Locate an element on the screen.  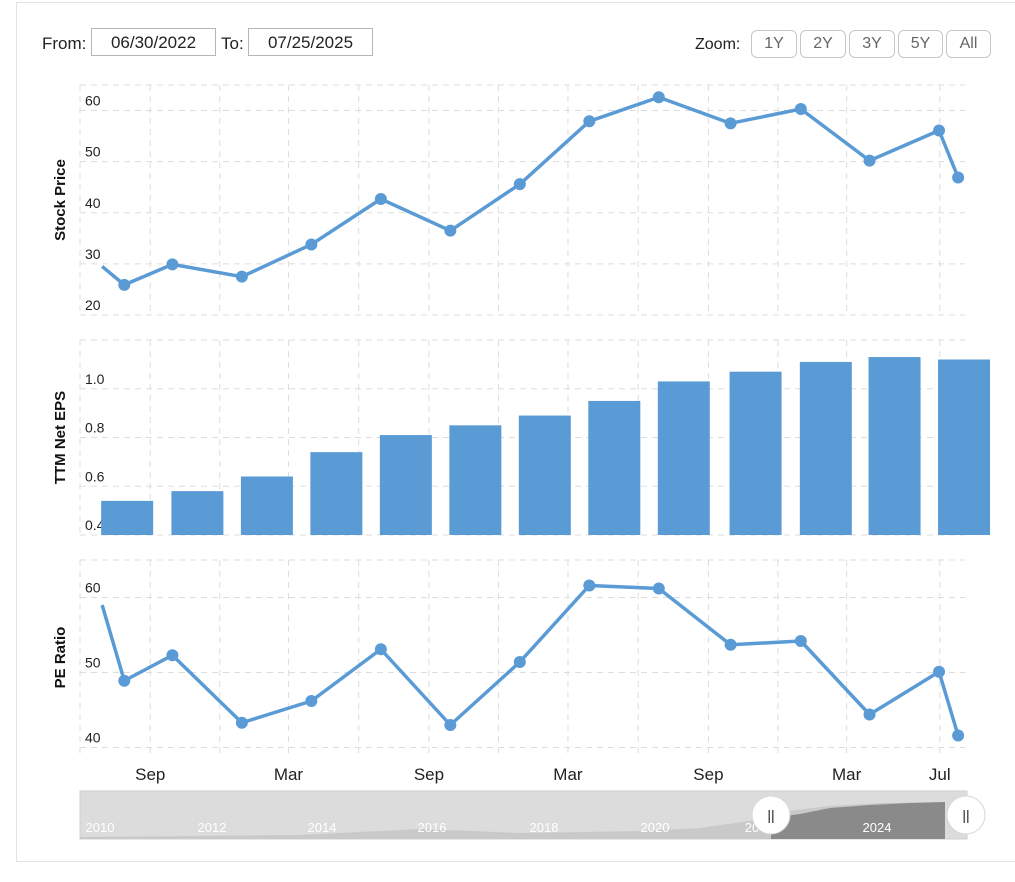
navigator-year-label: 2016 is located at coordinates (432, 827).